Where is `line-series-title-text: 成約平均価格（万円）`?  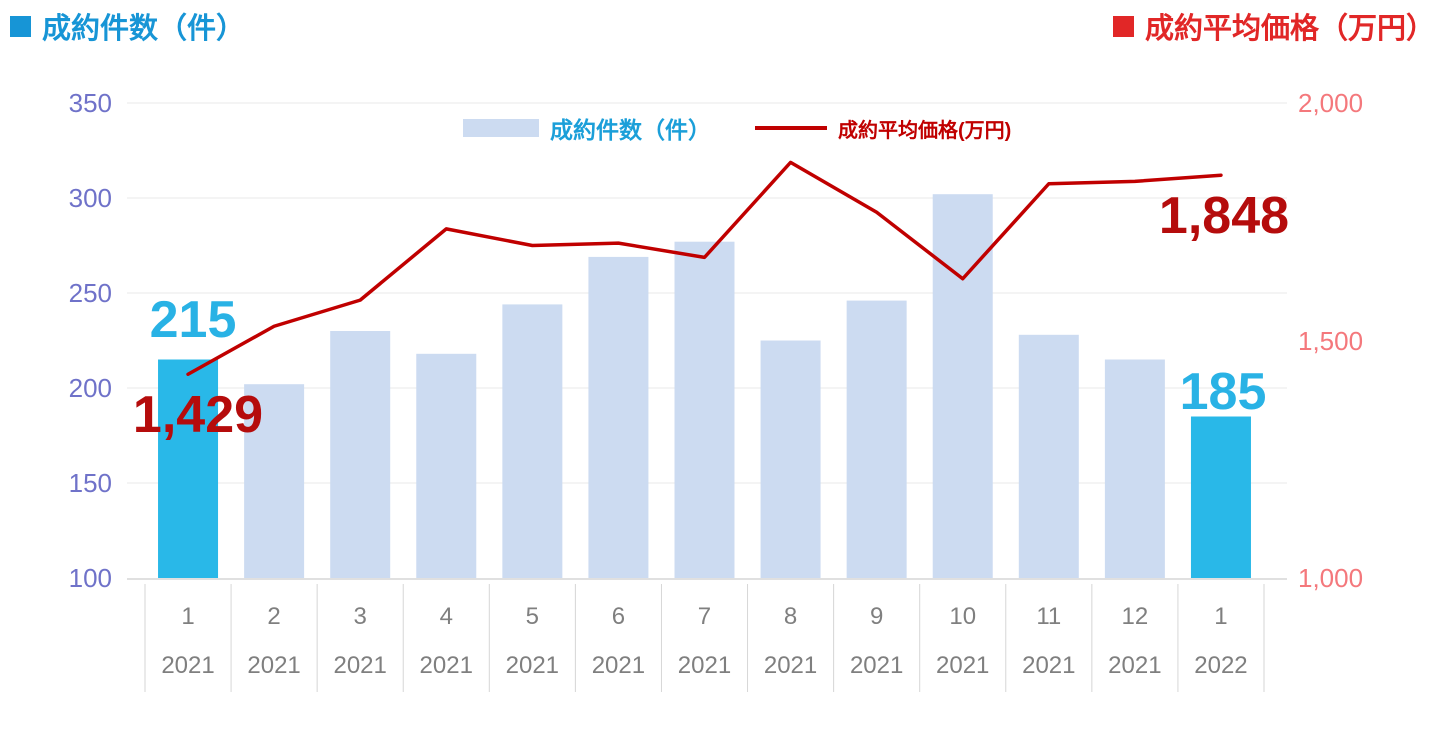 line-series-title-text: 成約平均価格（万円） is located at coordinates (1289, 29).